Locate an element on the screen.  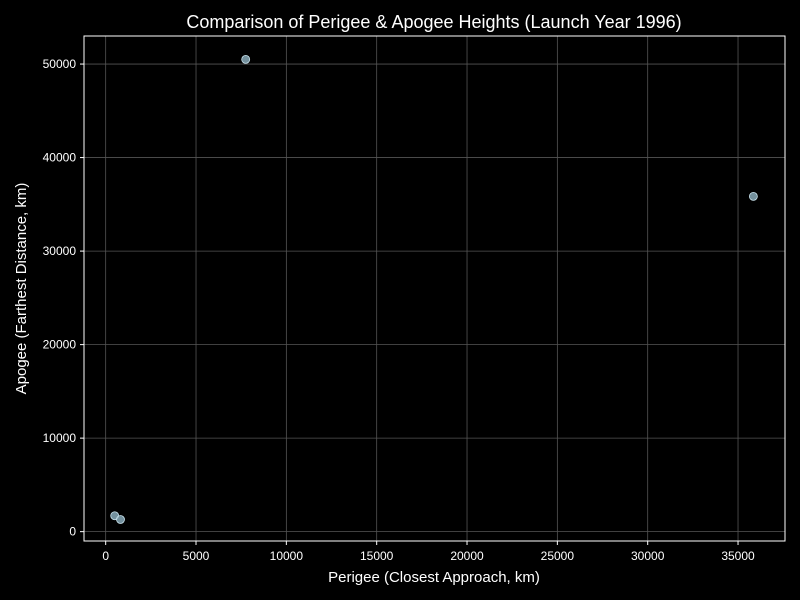
x-tick-label: 25000 is located at coordinates (558, 556).